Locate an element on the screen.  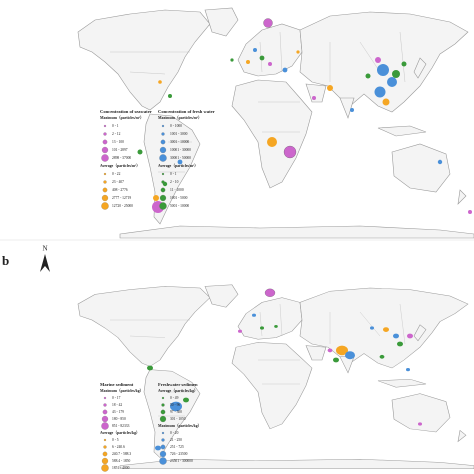
legend-item: 588.4 - 1850 is located at coordinates (121, 461).